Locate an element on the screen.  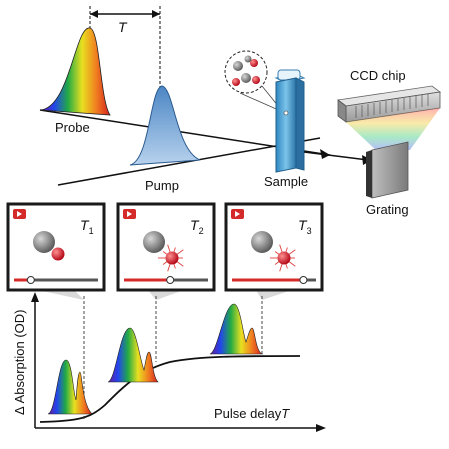
x-axis-label: Pulse delayT is located at coordinates (252, 413).